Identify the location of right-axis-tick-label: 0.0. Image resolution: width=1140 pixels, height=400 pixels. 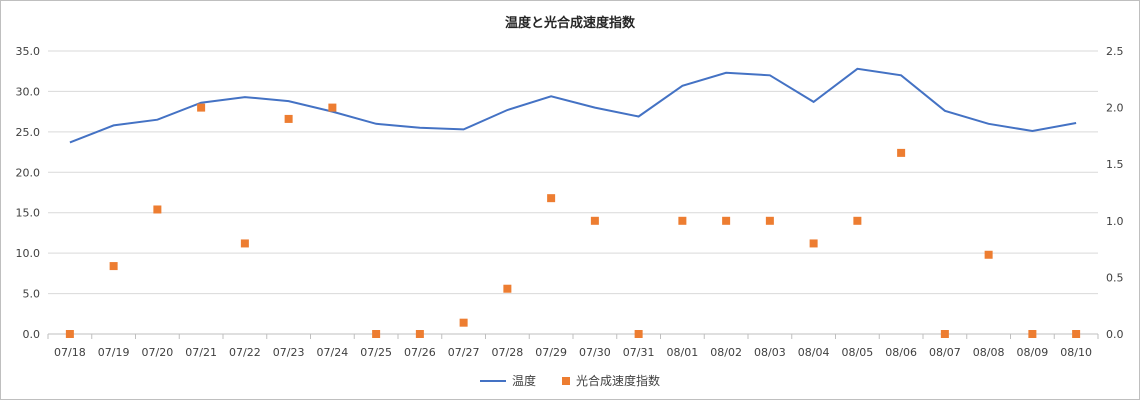
(1115, 334).